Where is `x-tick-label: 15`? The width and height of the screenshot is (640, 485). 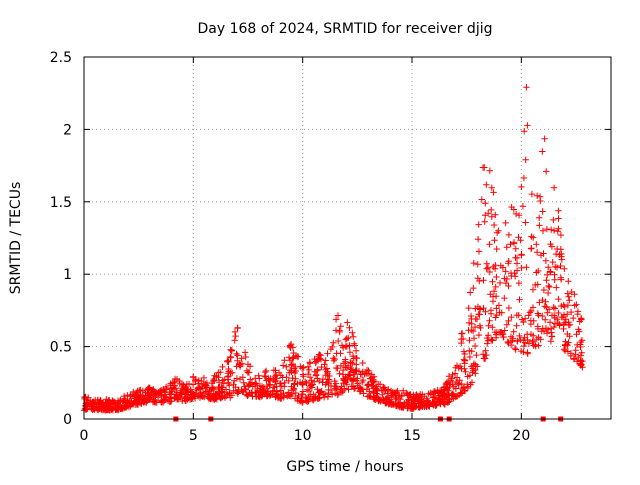 x-tick-label: 15 is located at coordinates (412, 436).